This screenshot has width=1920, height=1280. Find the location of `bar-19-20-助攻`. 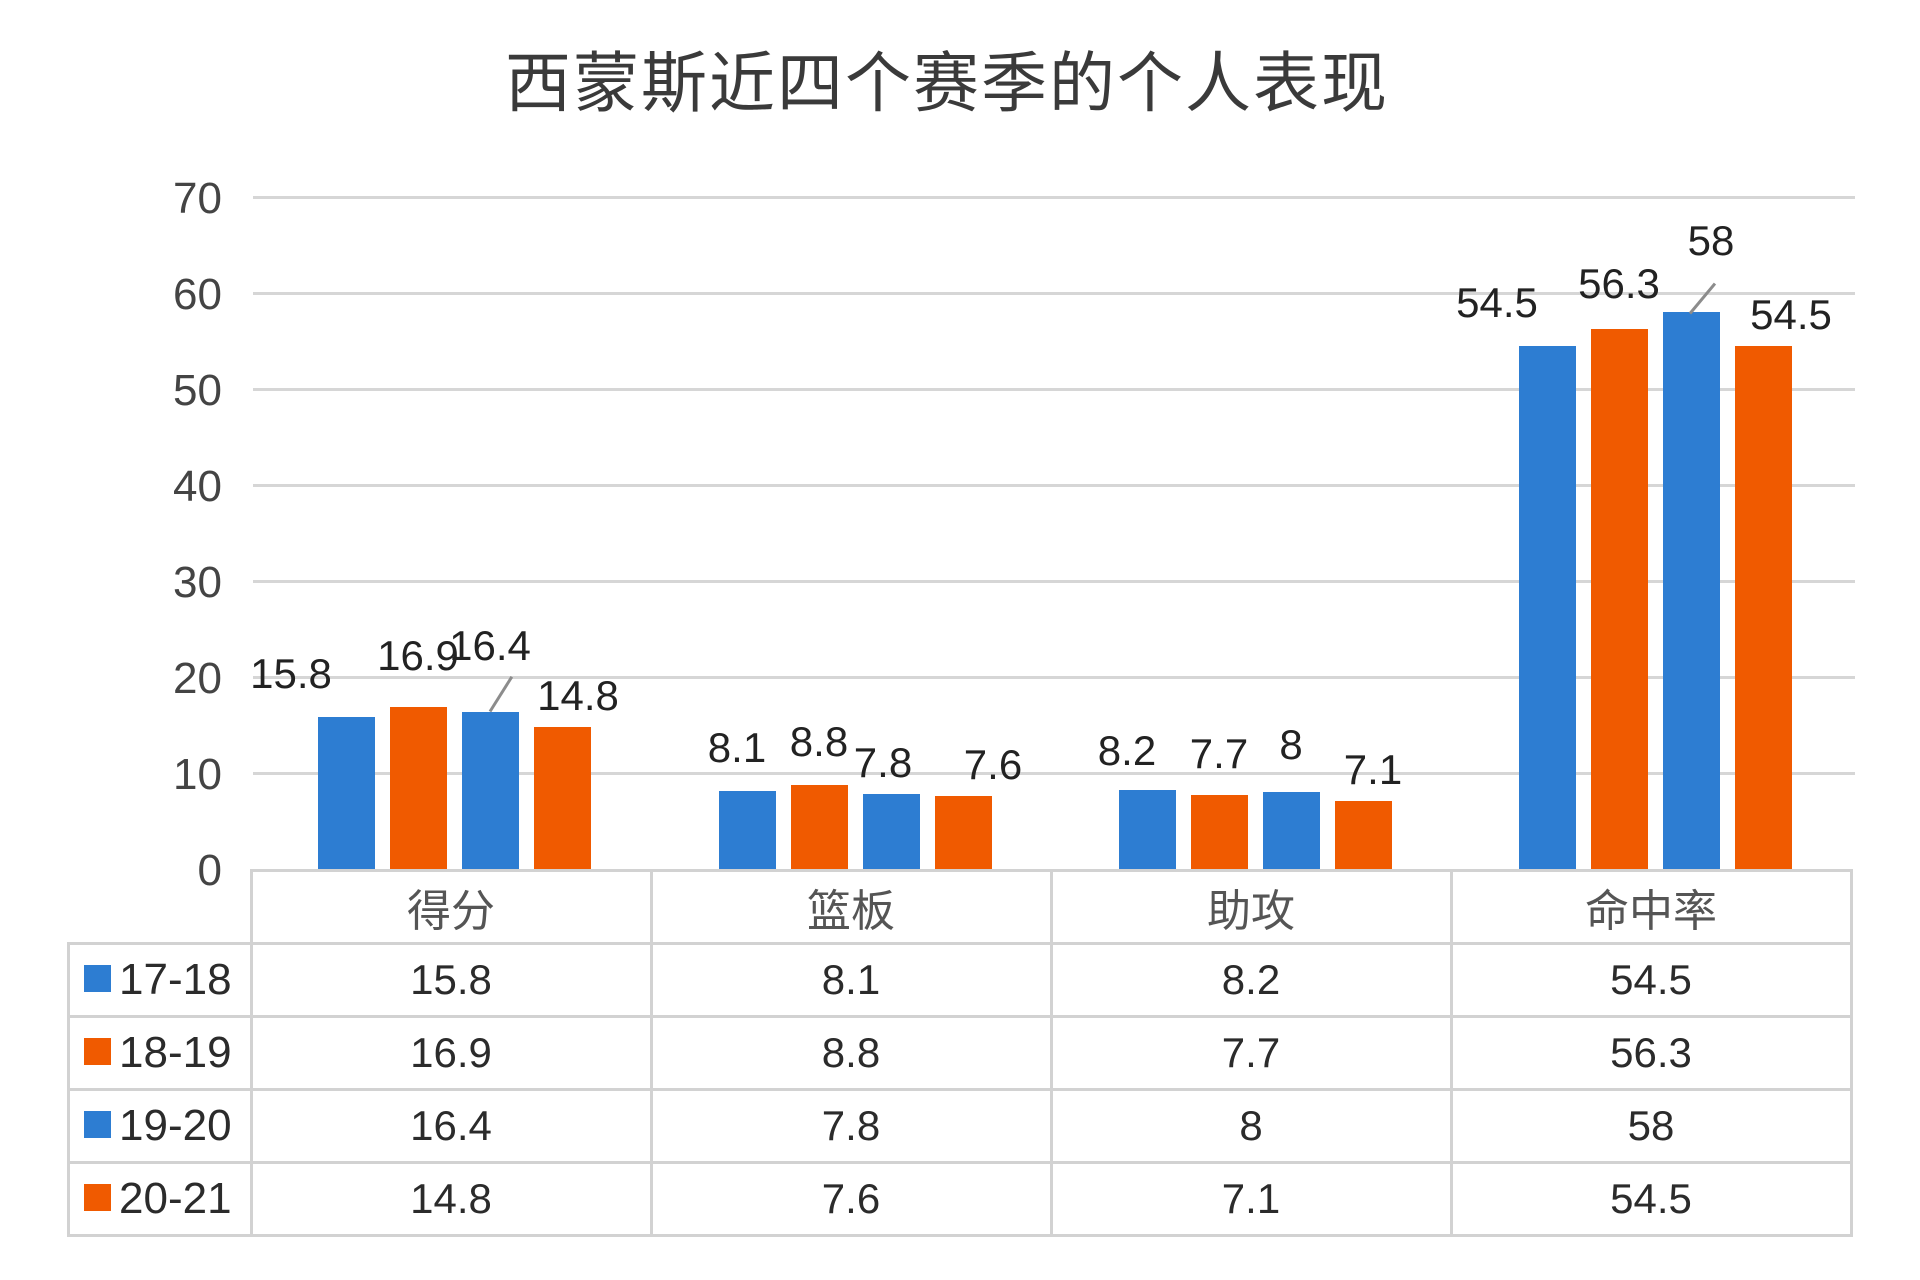

bar-19-20-助攻 is located at coordinates (1291, 830).